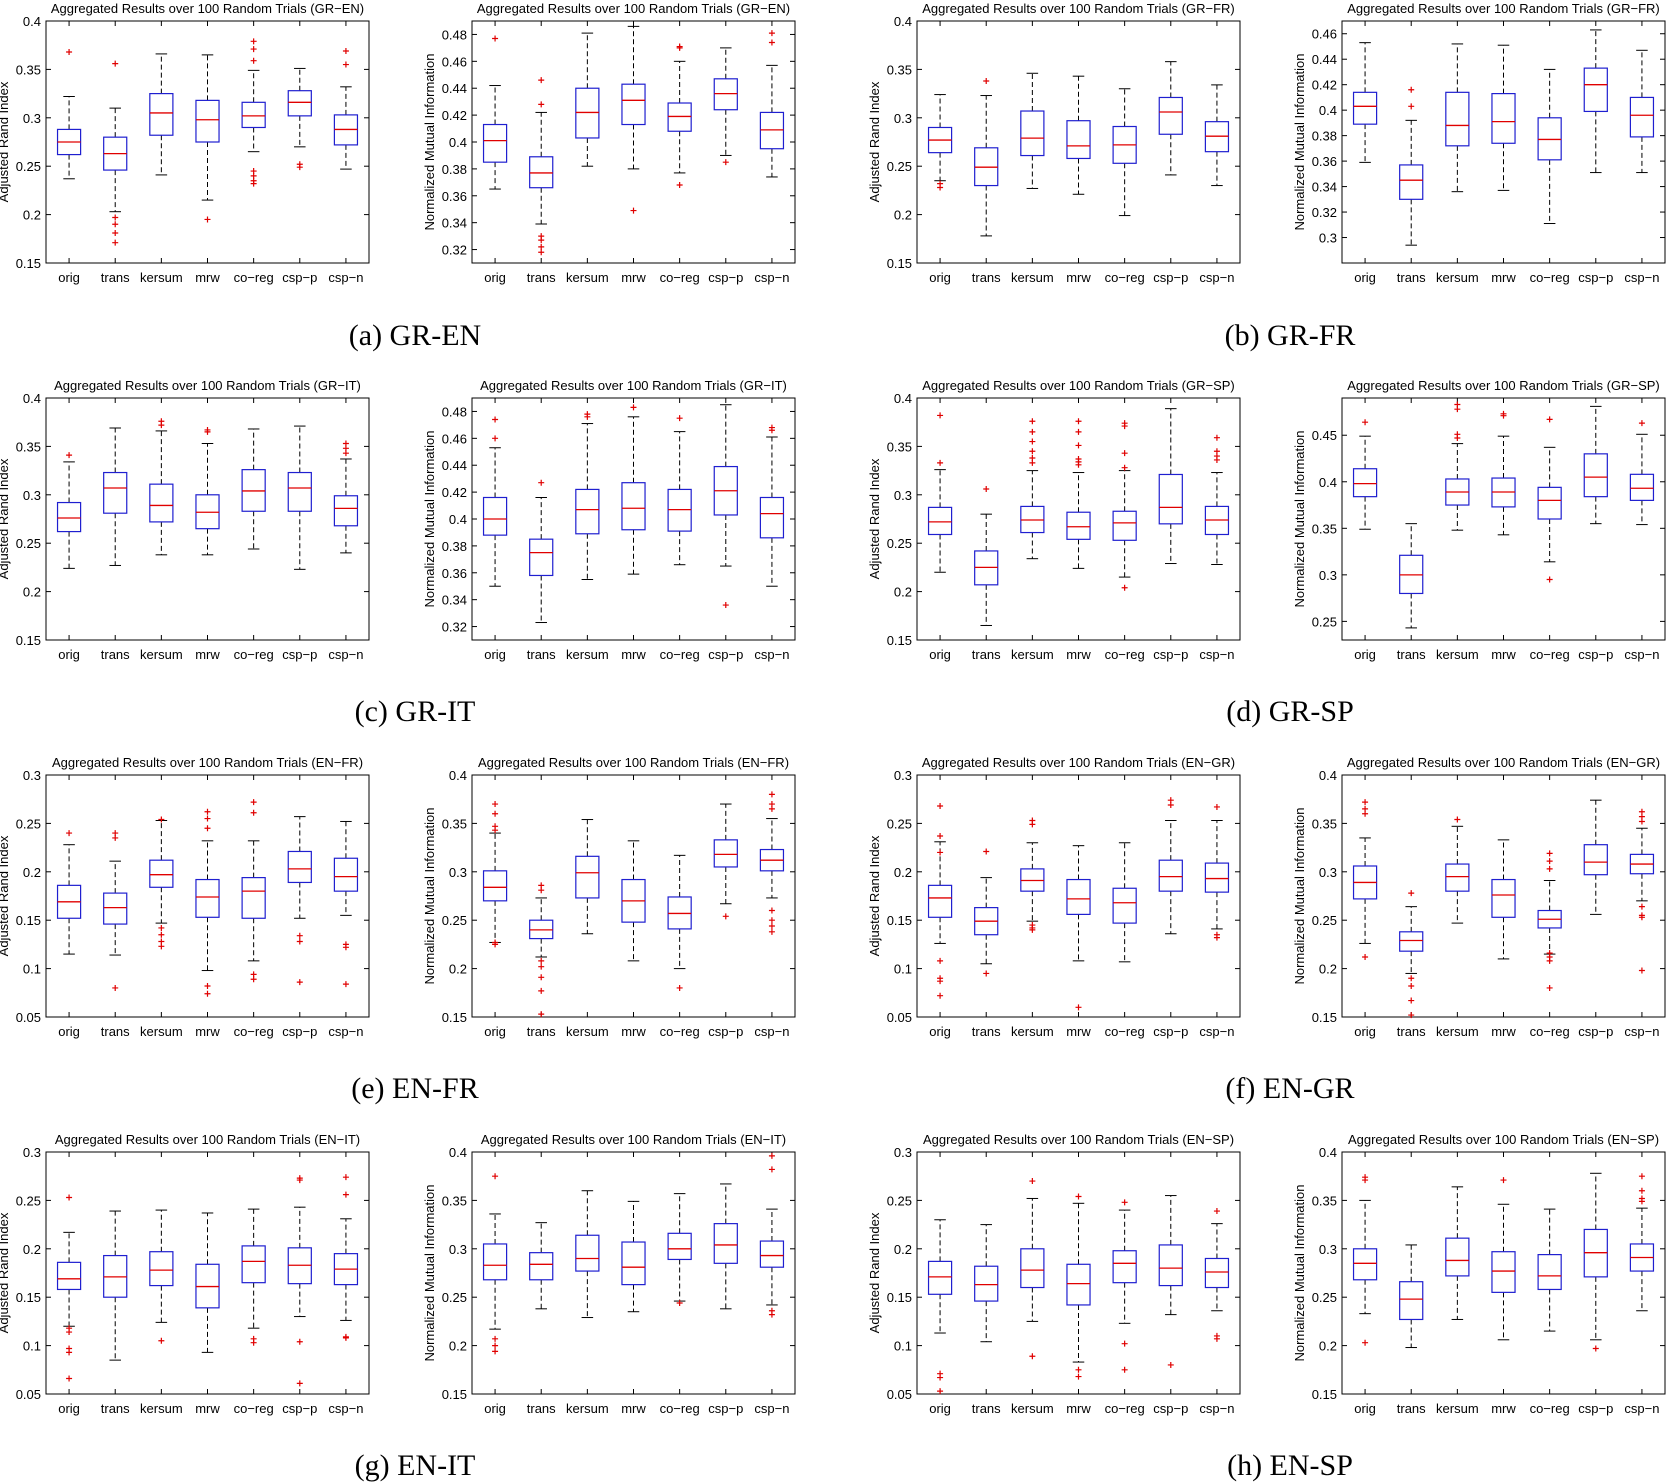 This screenshot has height=1482, width=1678. What do you see at coordinates (1324, 34) in the screenshot?
I see `y-tick-label: 0.46` at bounding box center [1324, 34].